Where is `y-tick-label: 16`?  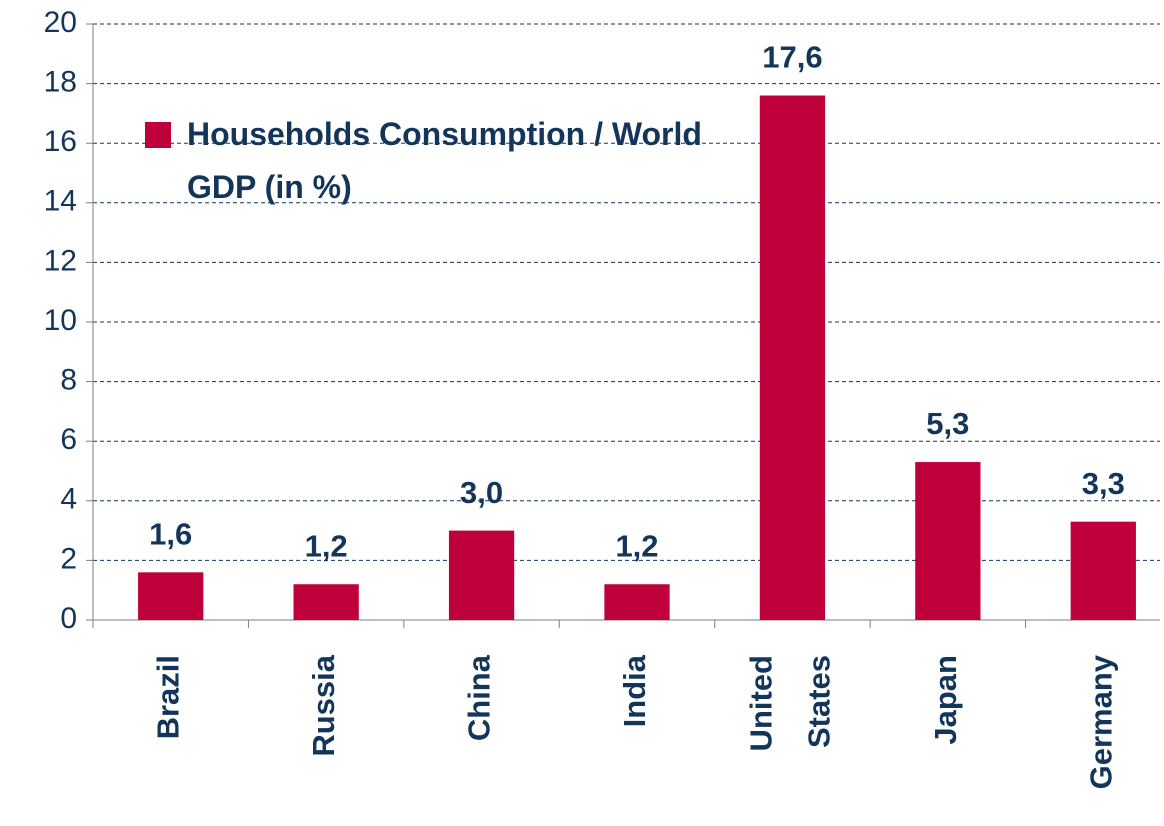
y-tick-label: 16 is located at coordinates (60, 141).